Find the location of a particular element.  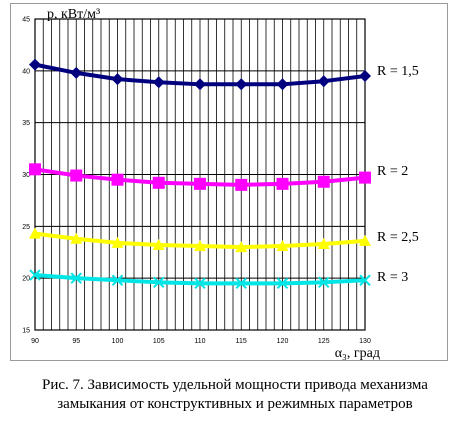

x-tick-label: 95 is located at coordinates (76, 341).